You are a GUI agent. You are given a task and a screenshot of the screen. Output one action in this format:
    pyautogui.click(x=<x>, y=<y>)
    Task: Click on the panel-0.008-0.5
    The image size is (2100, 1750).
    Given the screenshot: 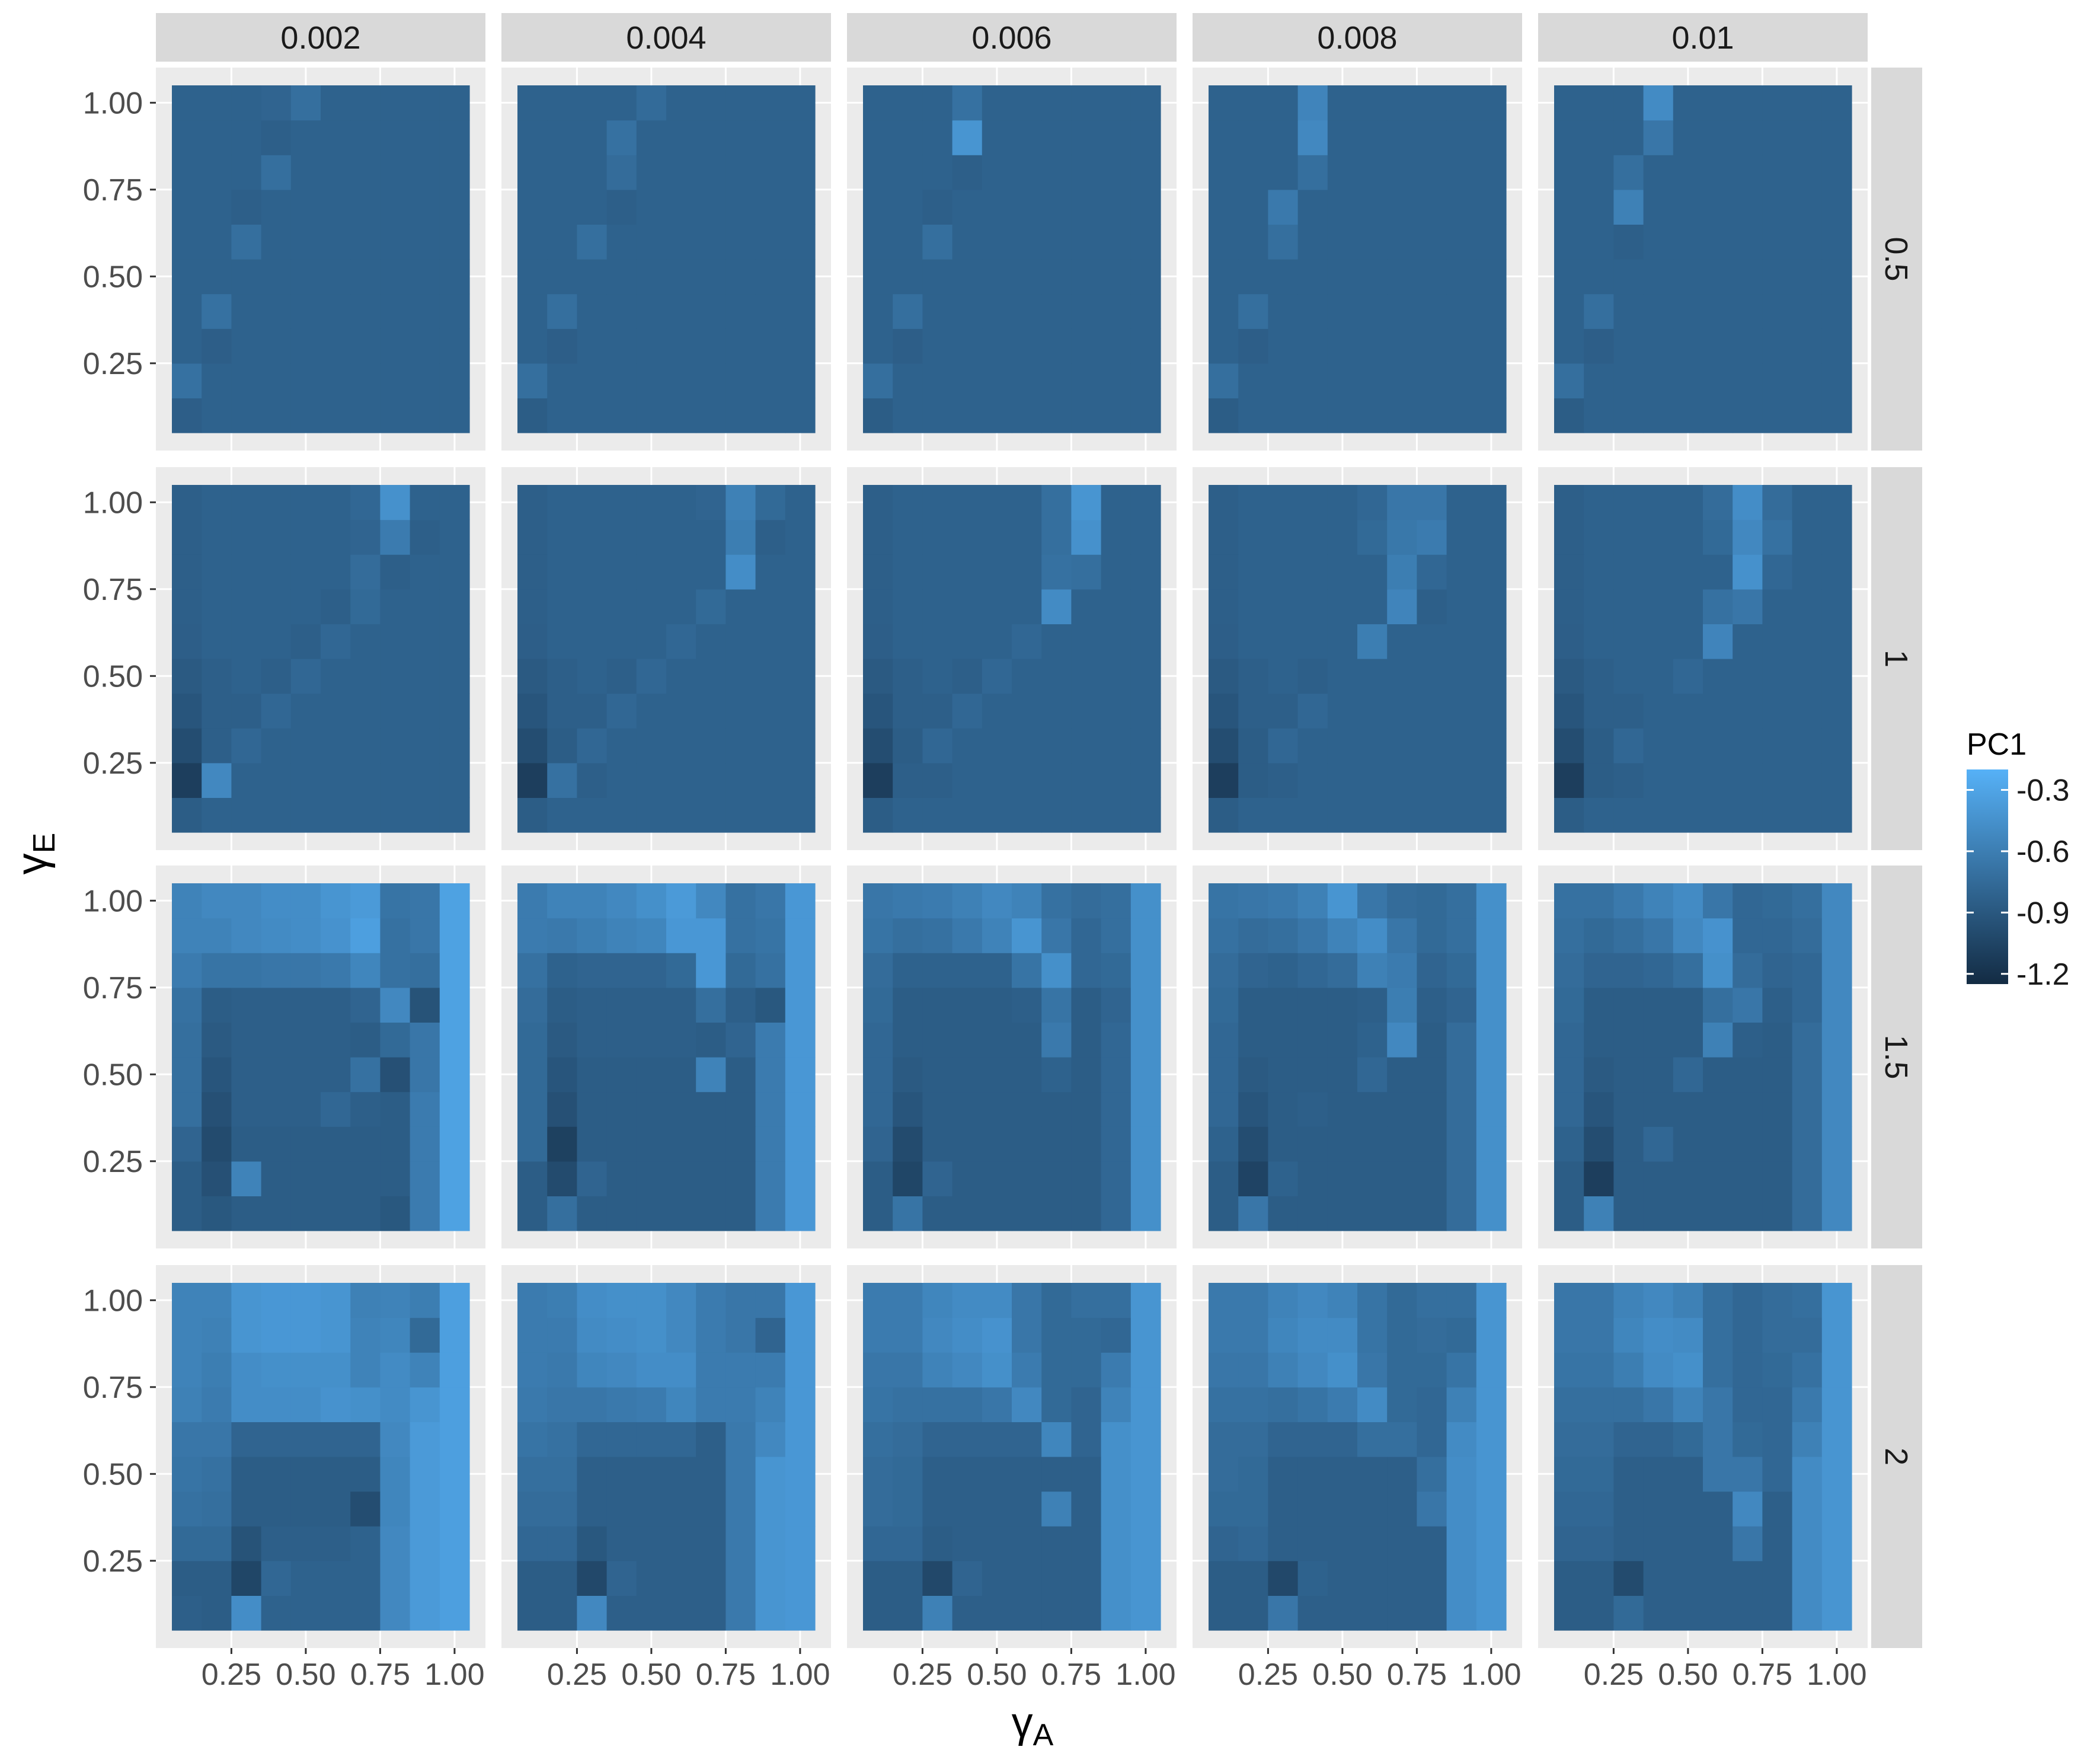 What is the action you would take?
    pyautogui.click(x=1357, y=259)
    